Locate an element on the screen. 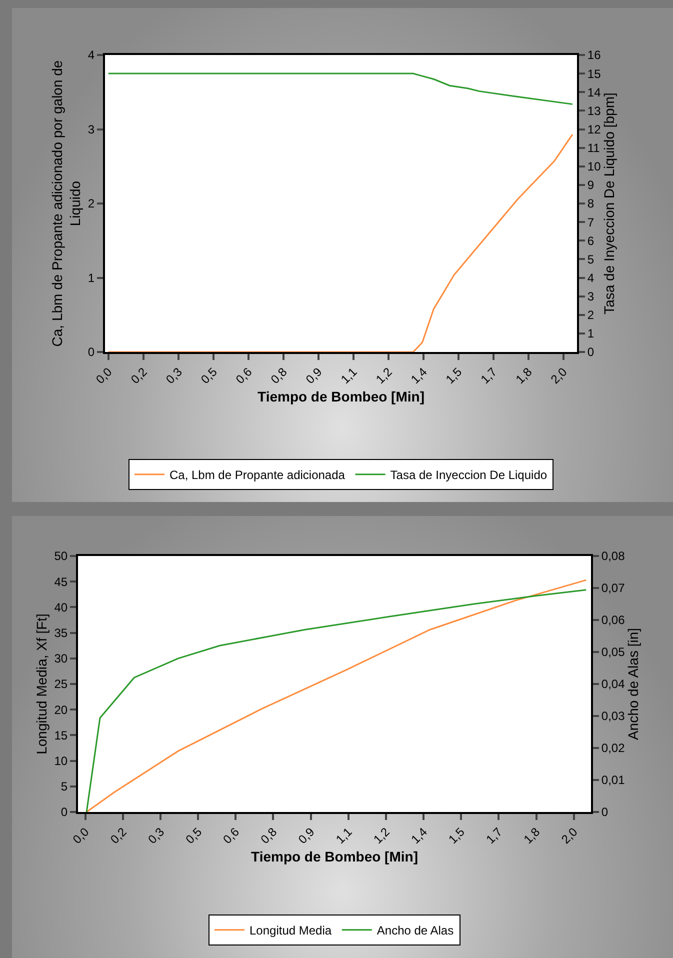 The width and height of the screenshot is (673, 958). y2-tick-label: 0,05 is located at coordinates (613, 652).